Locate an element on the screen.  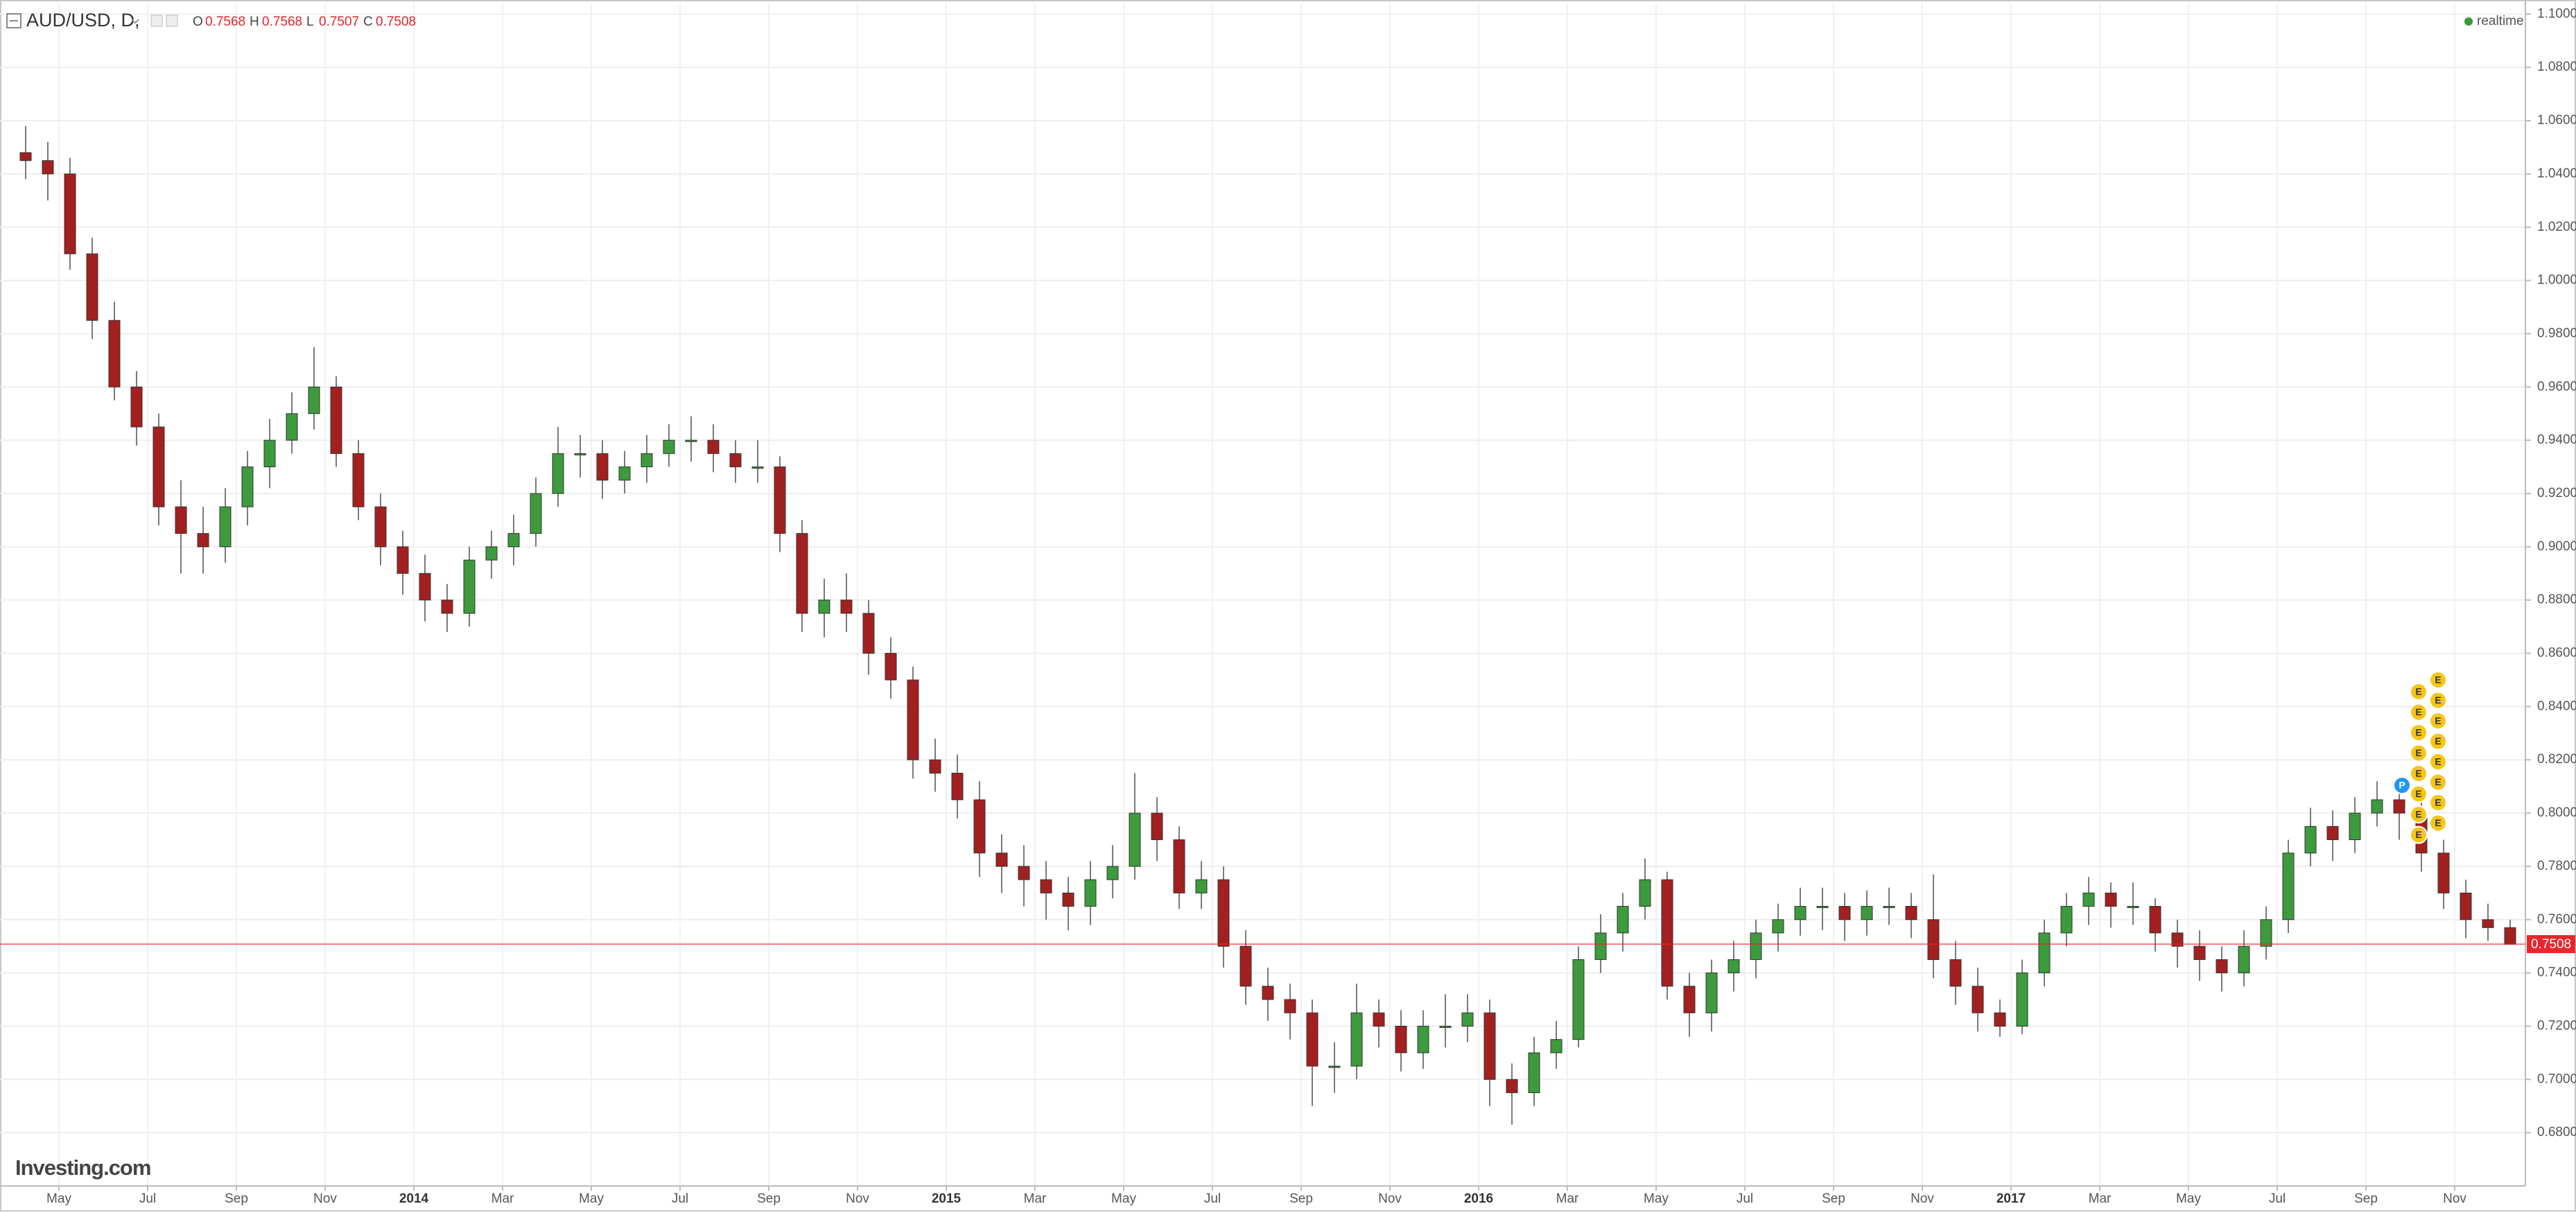
ohlc-legend: O 0.7568 H 0.7568 L 0.7507 C 0.7508 is located at coordinates (304, 22).